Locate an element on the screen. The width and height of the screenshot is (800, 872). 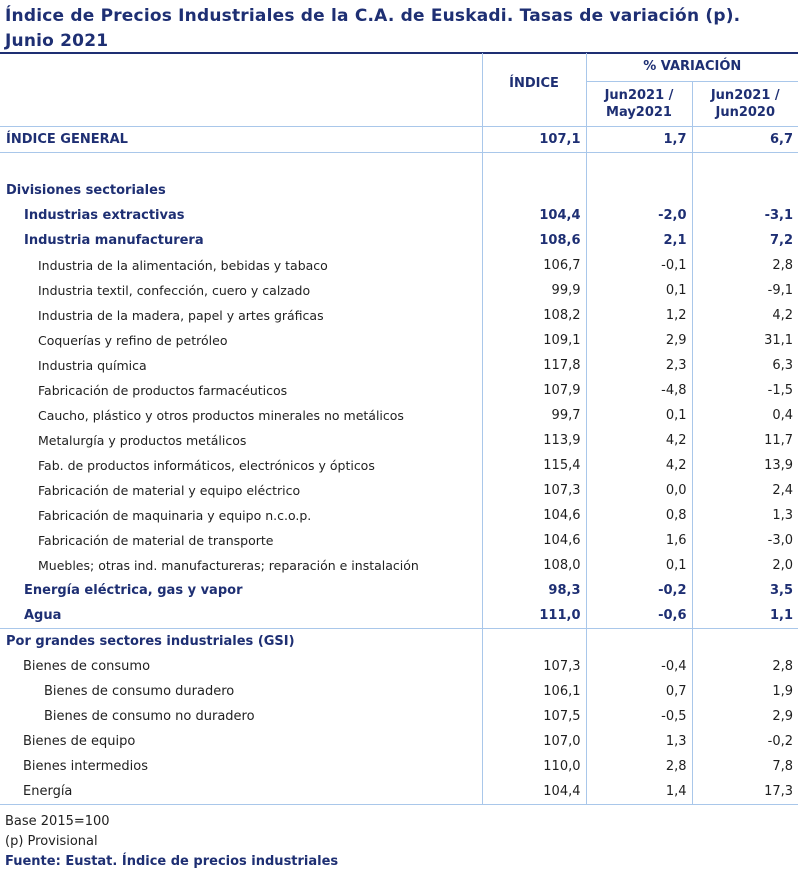
table-row: Bienes de consumo 107,3 -0,4 2,8 is located at coordinates (399, 666).